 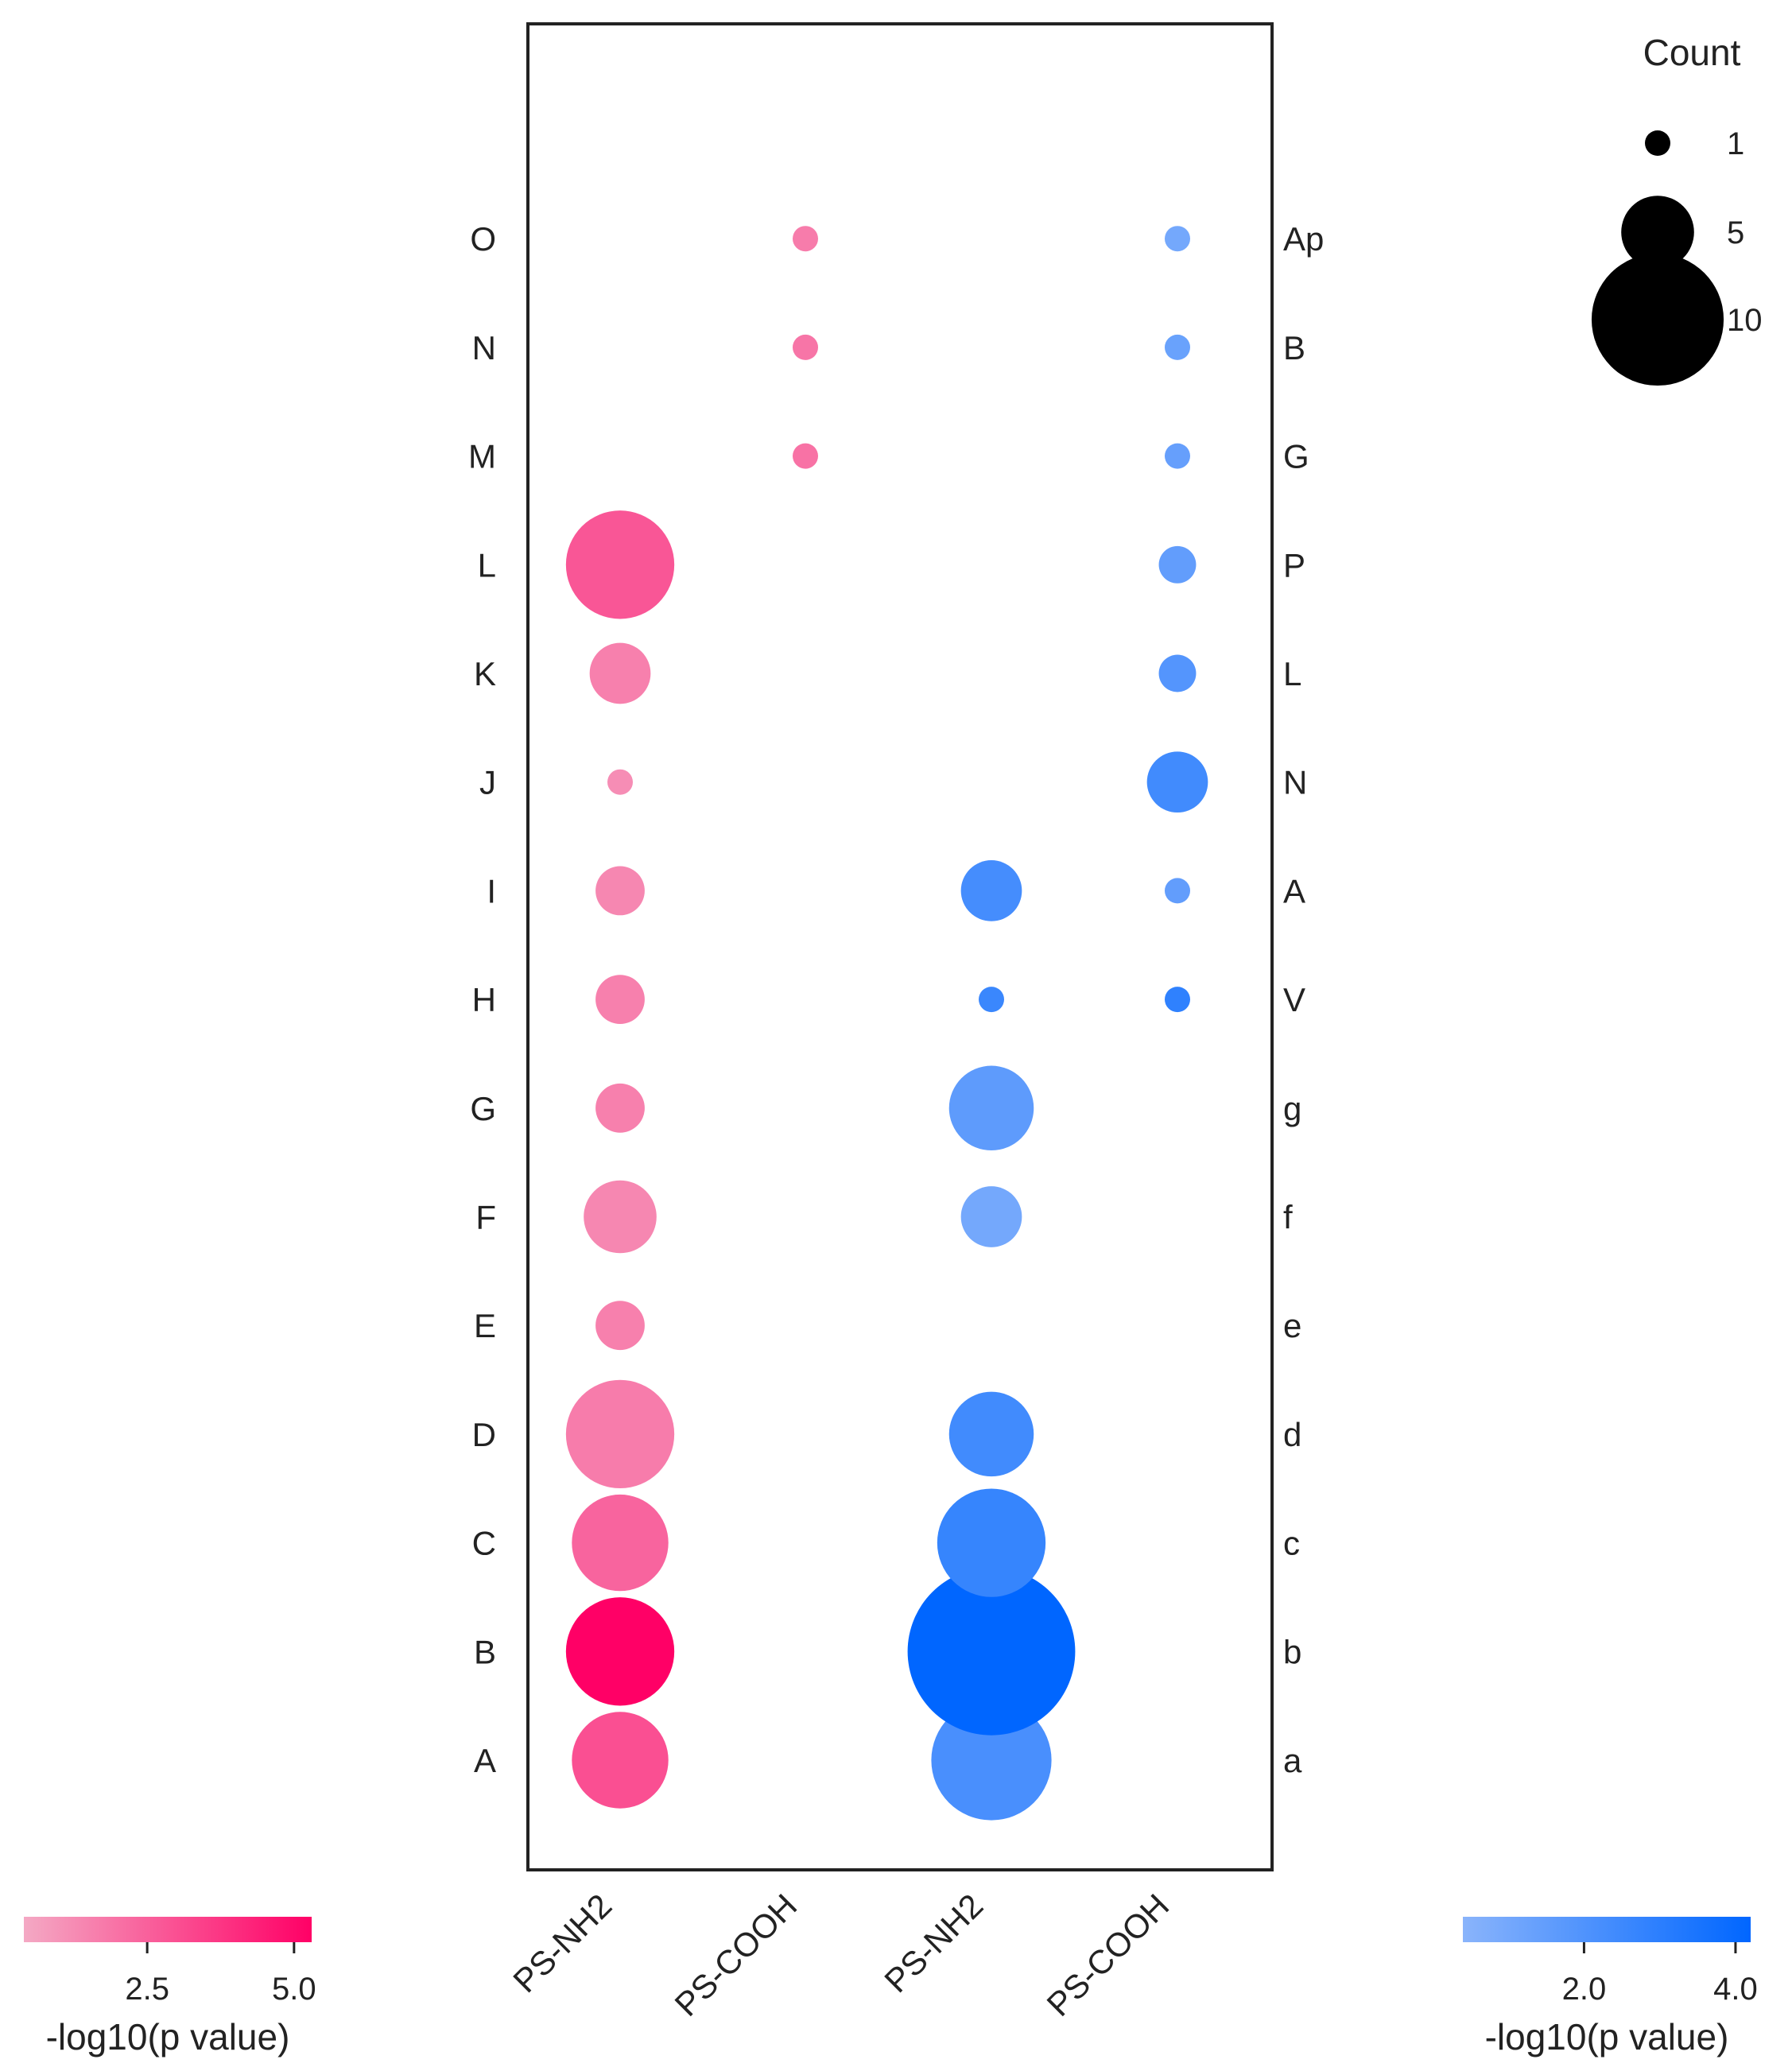 I want to click on right-y-label: N, so click(x=1295, y=782).